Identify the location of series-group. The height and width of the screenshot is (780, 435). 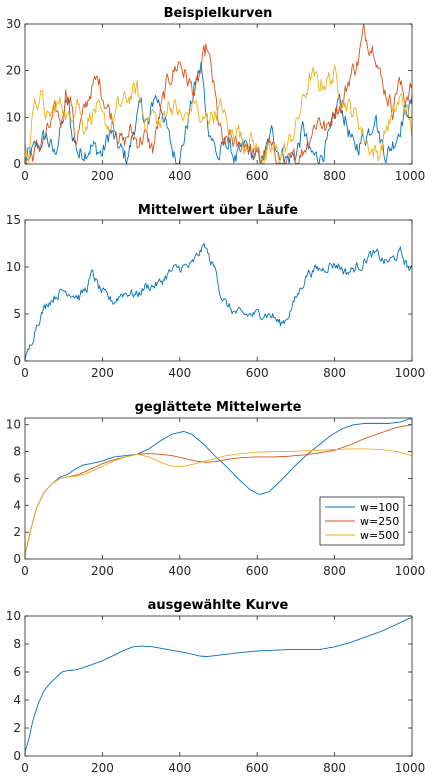
(218, 301).